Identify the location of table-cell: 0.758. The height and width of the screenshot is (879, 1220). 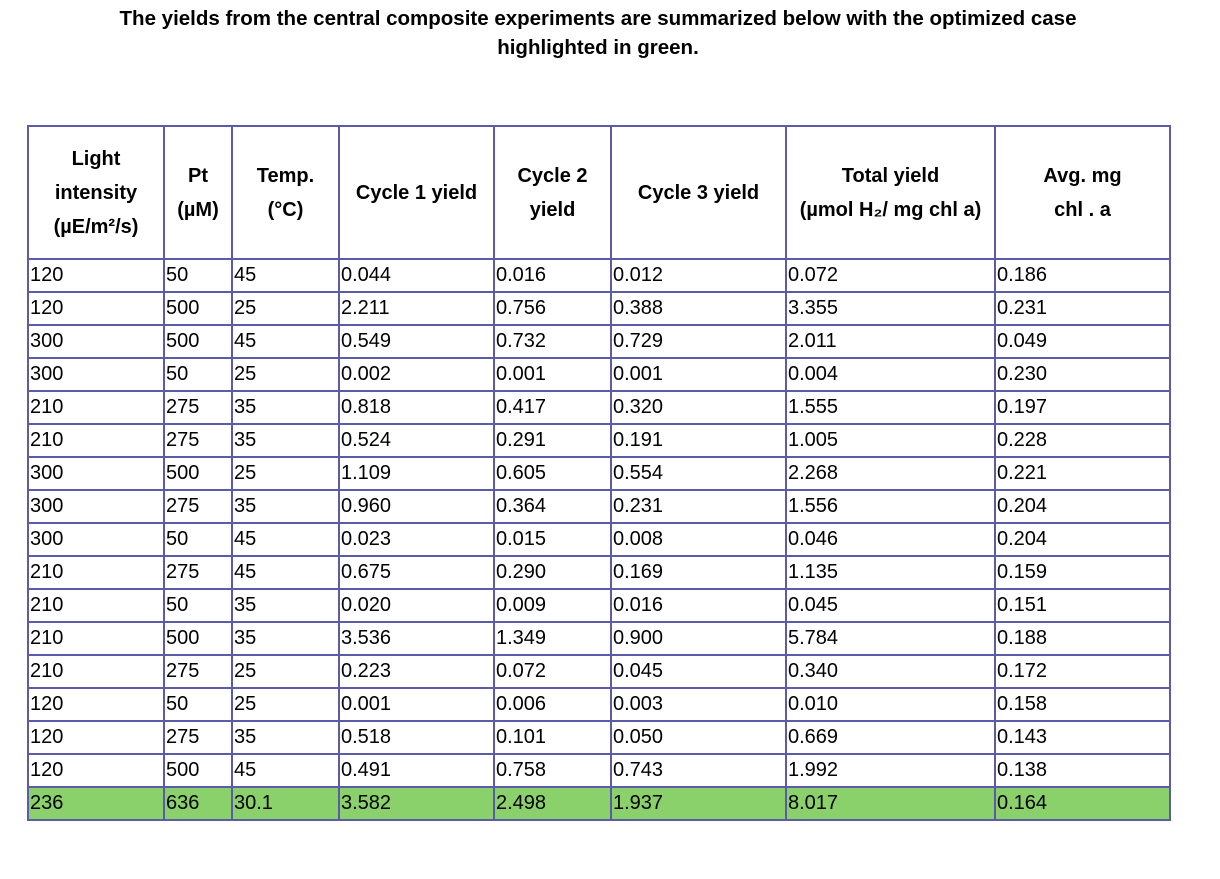
(552, 770).